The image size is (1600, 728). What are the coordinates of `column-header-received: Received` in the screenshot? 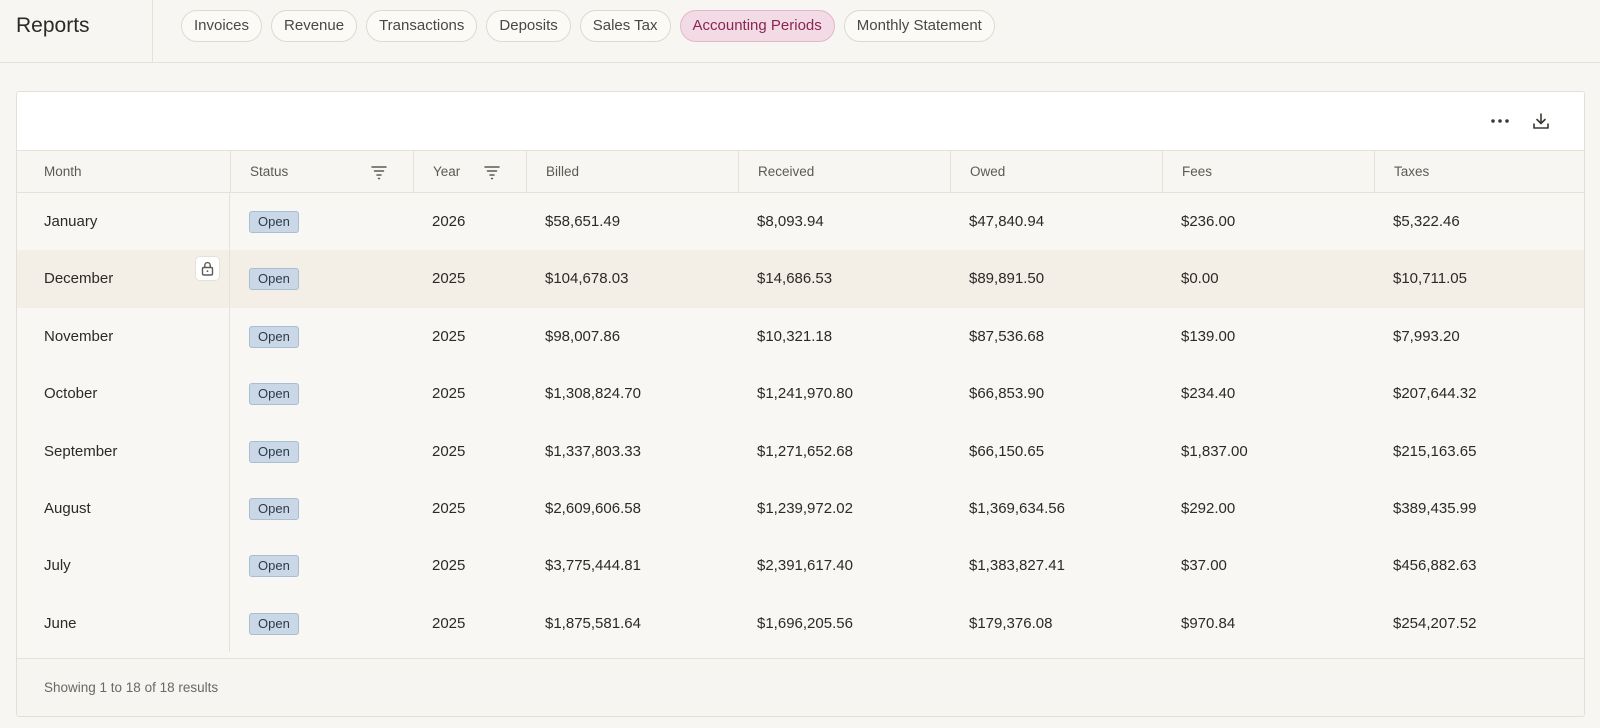 It's located at (844, 172).